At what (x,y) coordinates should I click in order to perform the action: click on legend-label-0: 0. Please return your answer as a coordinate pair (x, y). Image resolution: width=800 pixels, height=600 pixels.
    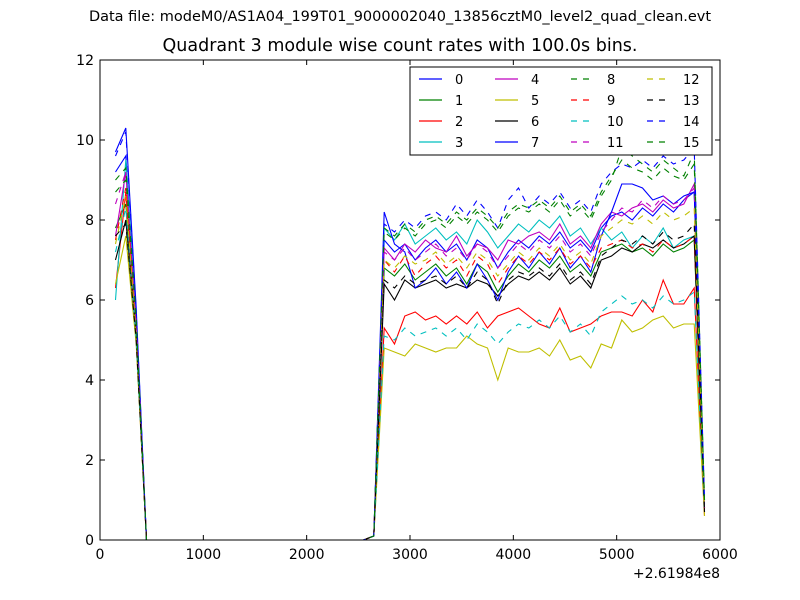
    Looking at the image, I should click on (459, 80).